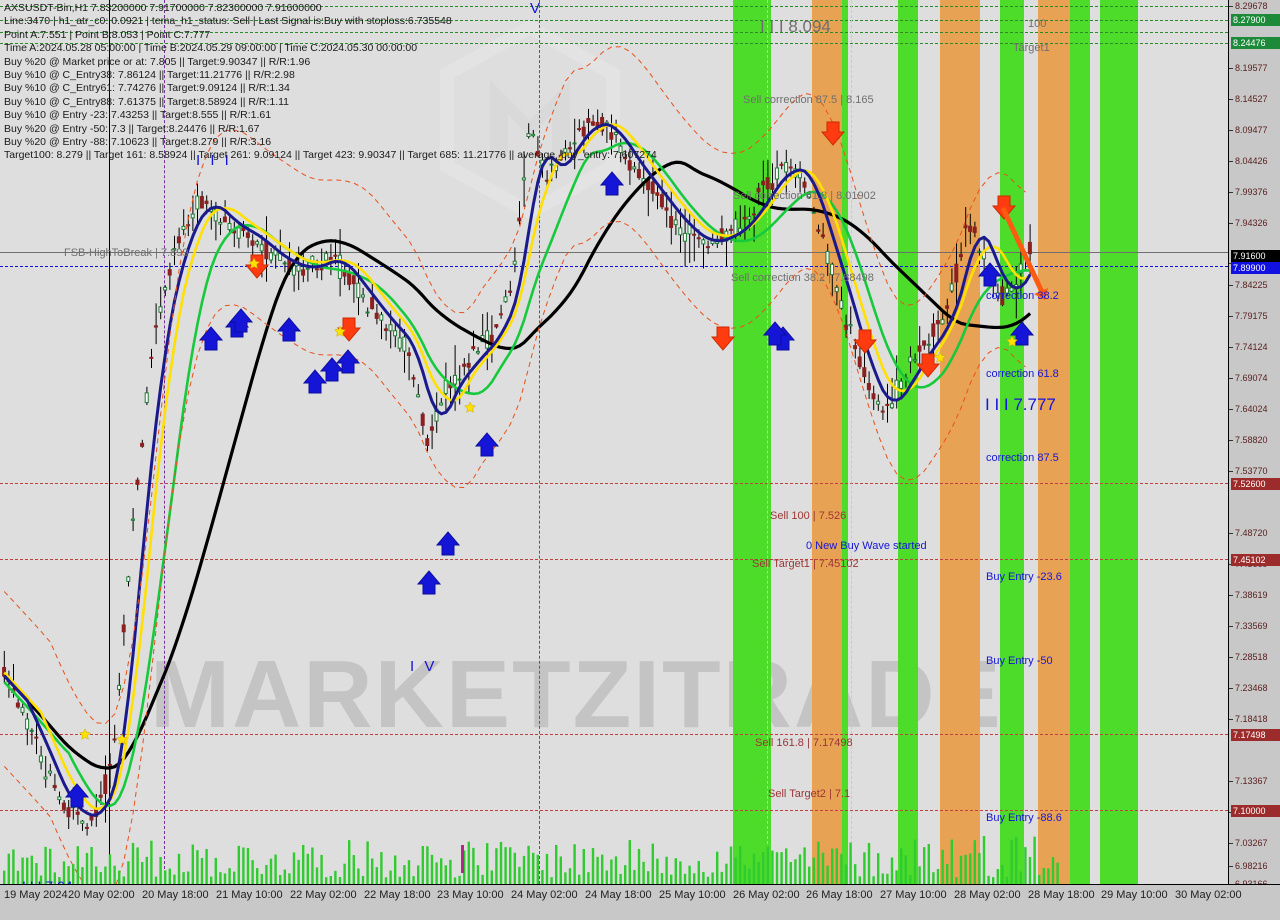 This screenshot has height=920, width=1280. What do you see at coordinates (1255, 811) in the screenshot?
I see `price-badge-red: 7.10000` at bounding box center [1255, 811].